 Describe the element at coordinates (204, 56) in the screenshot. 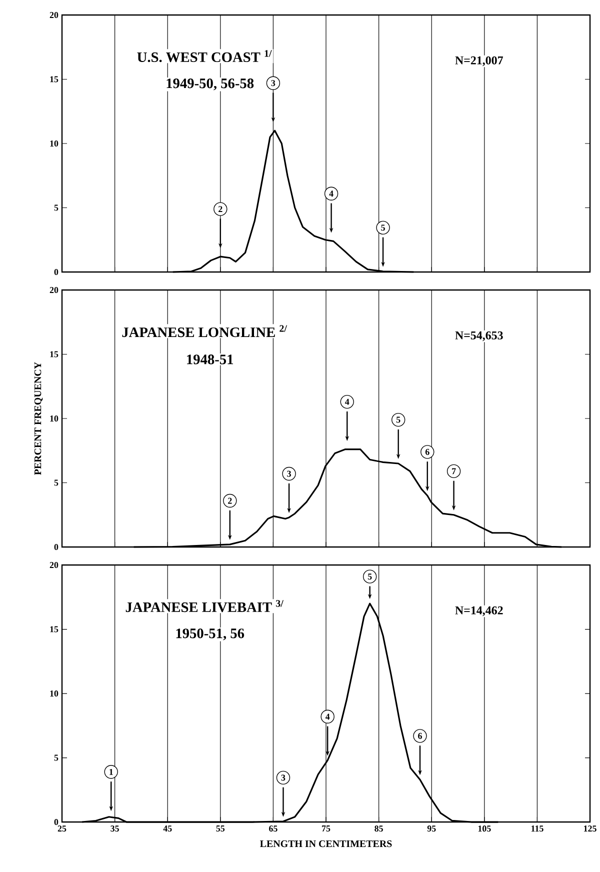

I see `text: U.S. WEST COAST $^{1/}$` at that location.